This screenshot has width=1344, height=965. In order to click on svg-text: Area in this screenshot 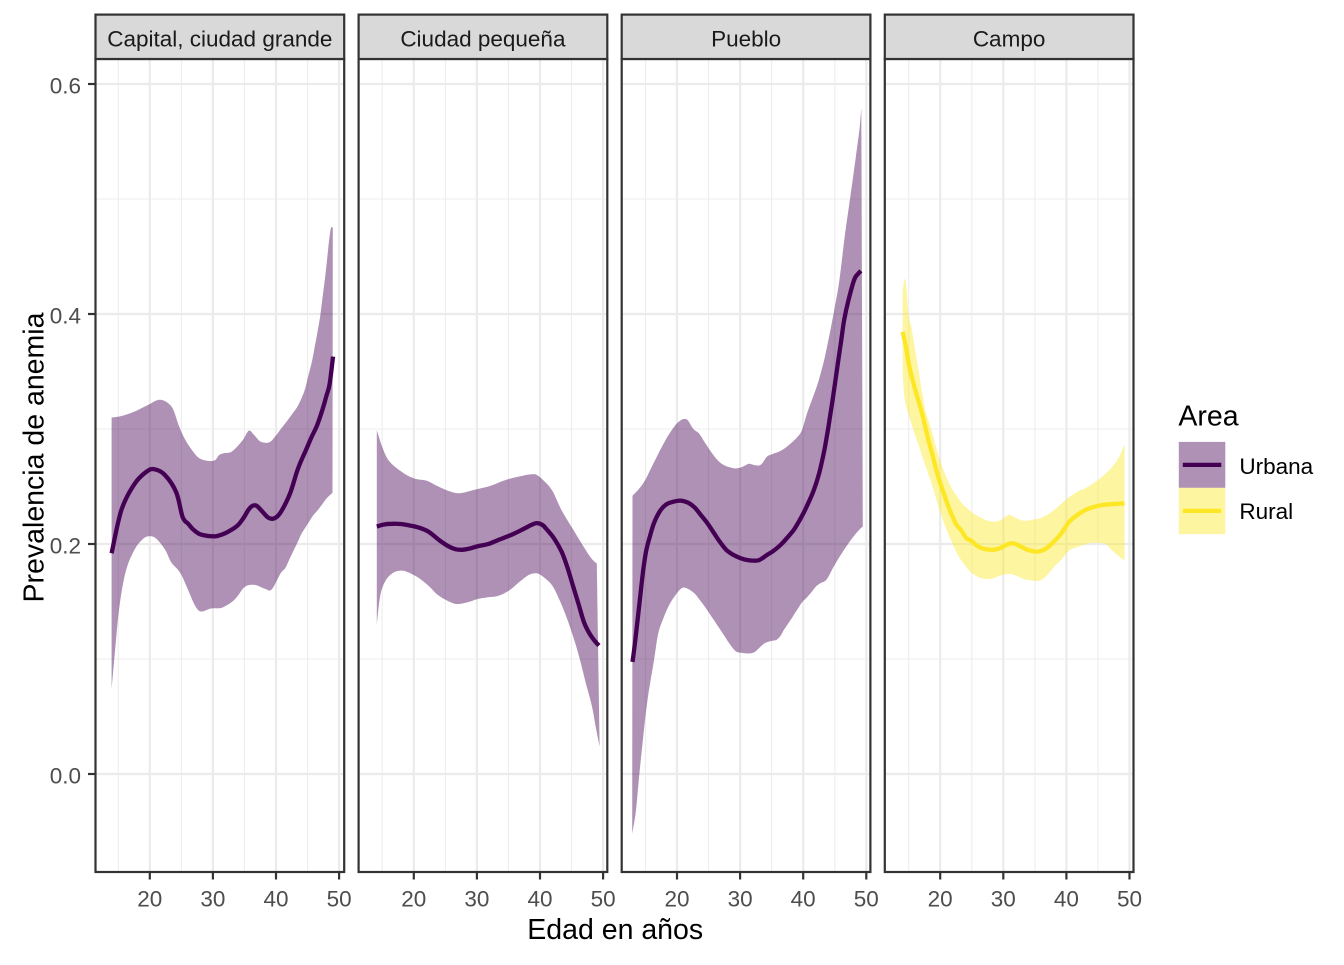, I will do `click(1208, 417)`.